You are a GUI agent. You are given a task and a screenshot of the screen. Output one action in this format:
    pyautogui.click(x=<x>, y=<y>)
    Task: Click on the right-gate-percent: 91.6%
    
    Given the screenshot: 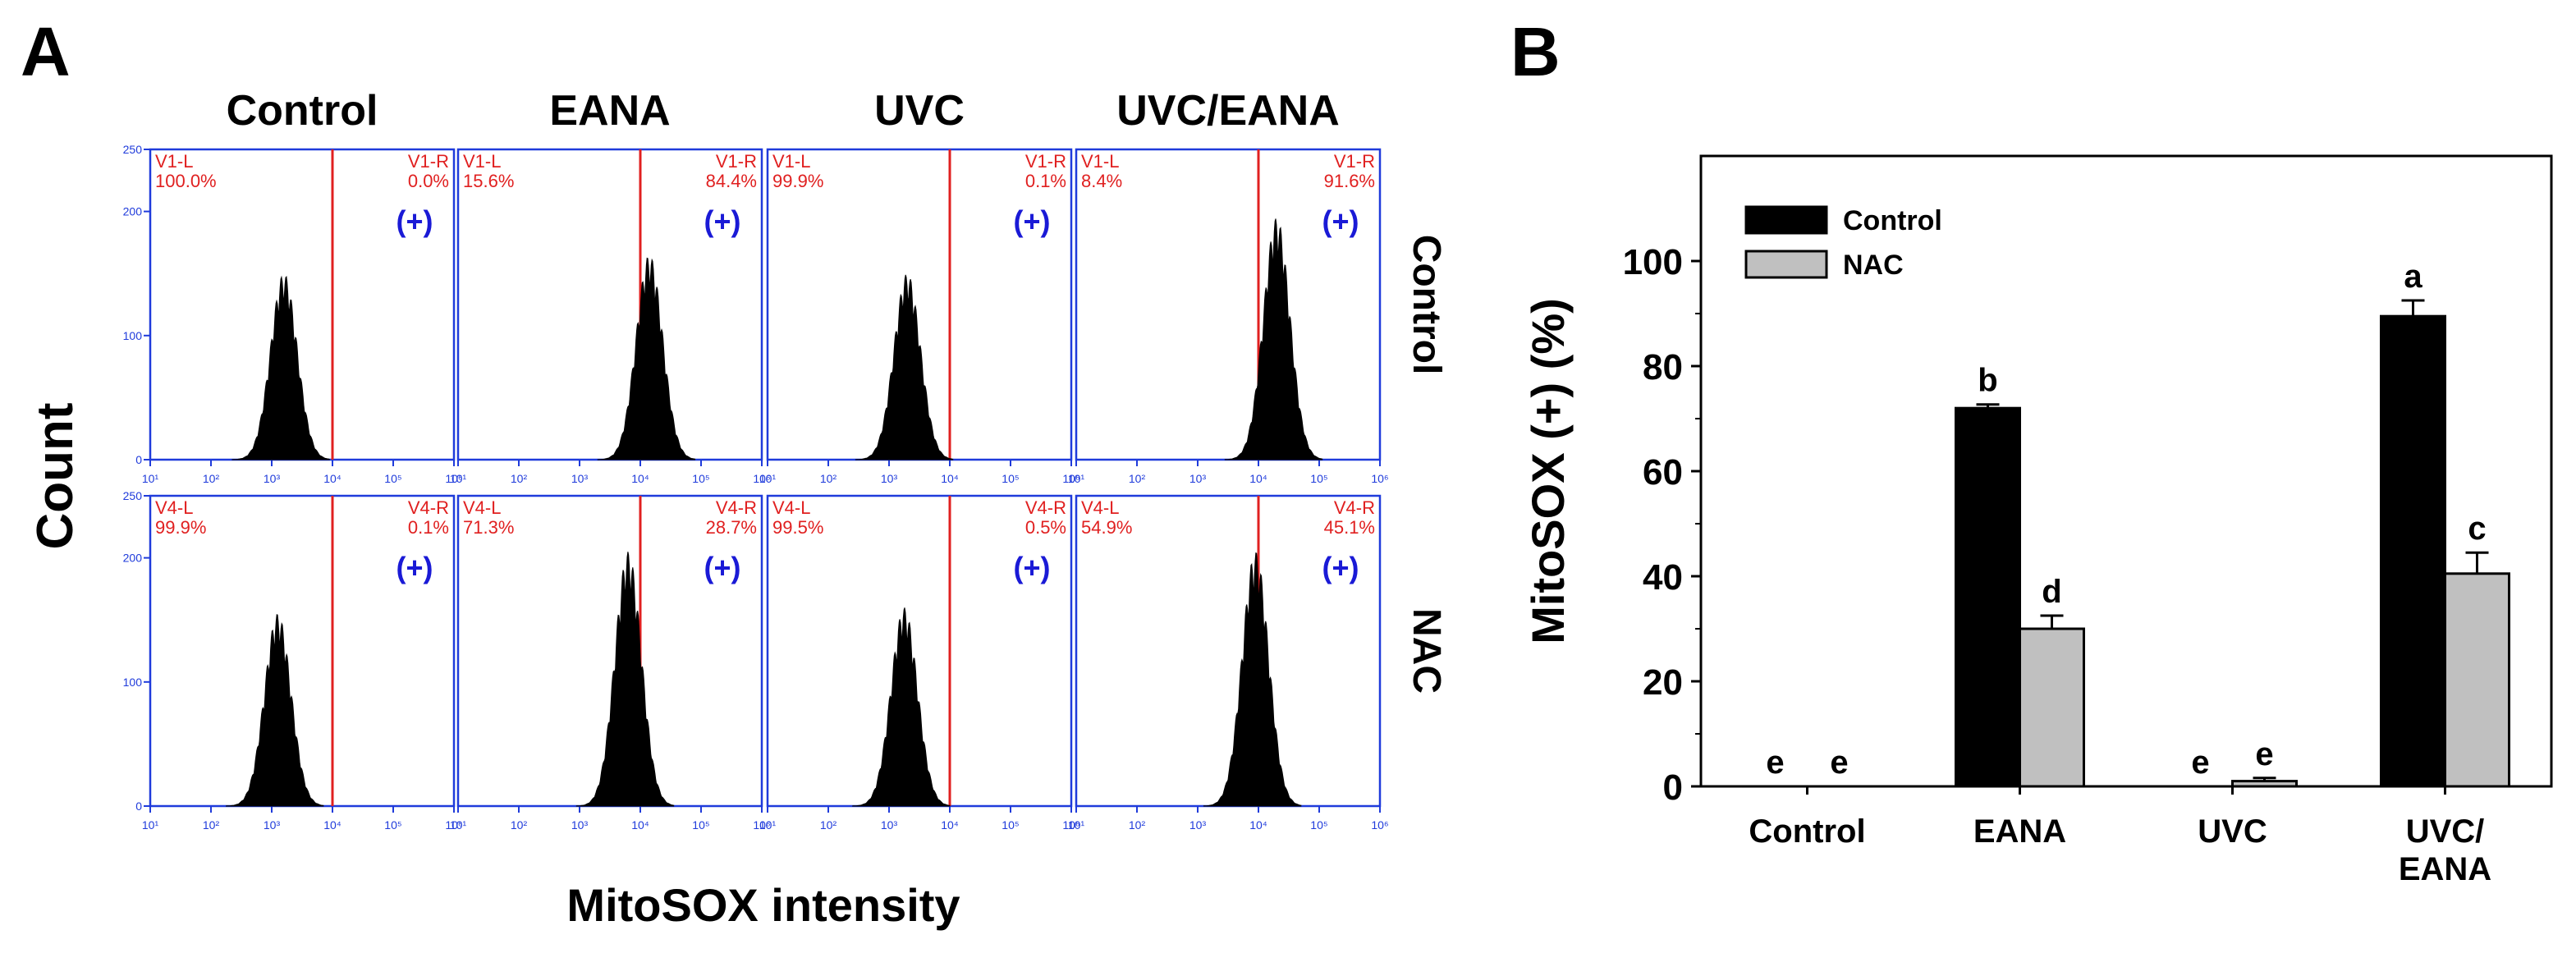 What is the action you would take?
    pyautogui.click(x=1350, y=181)
    